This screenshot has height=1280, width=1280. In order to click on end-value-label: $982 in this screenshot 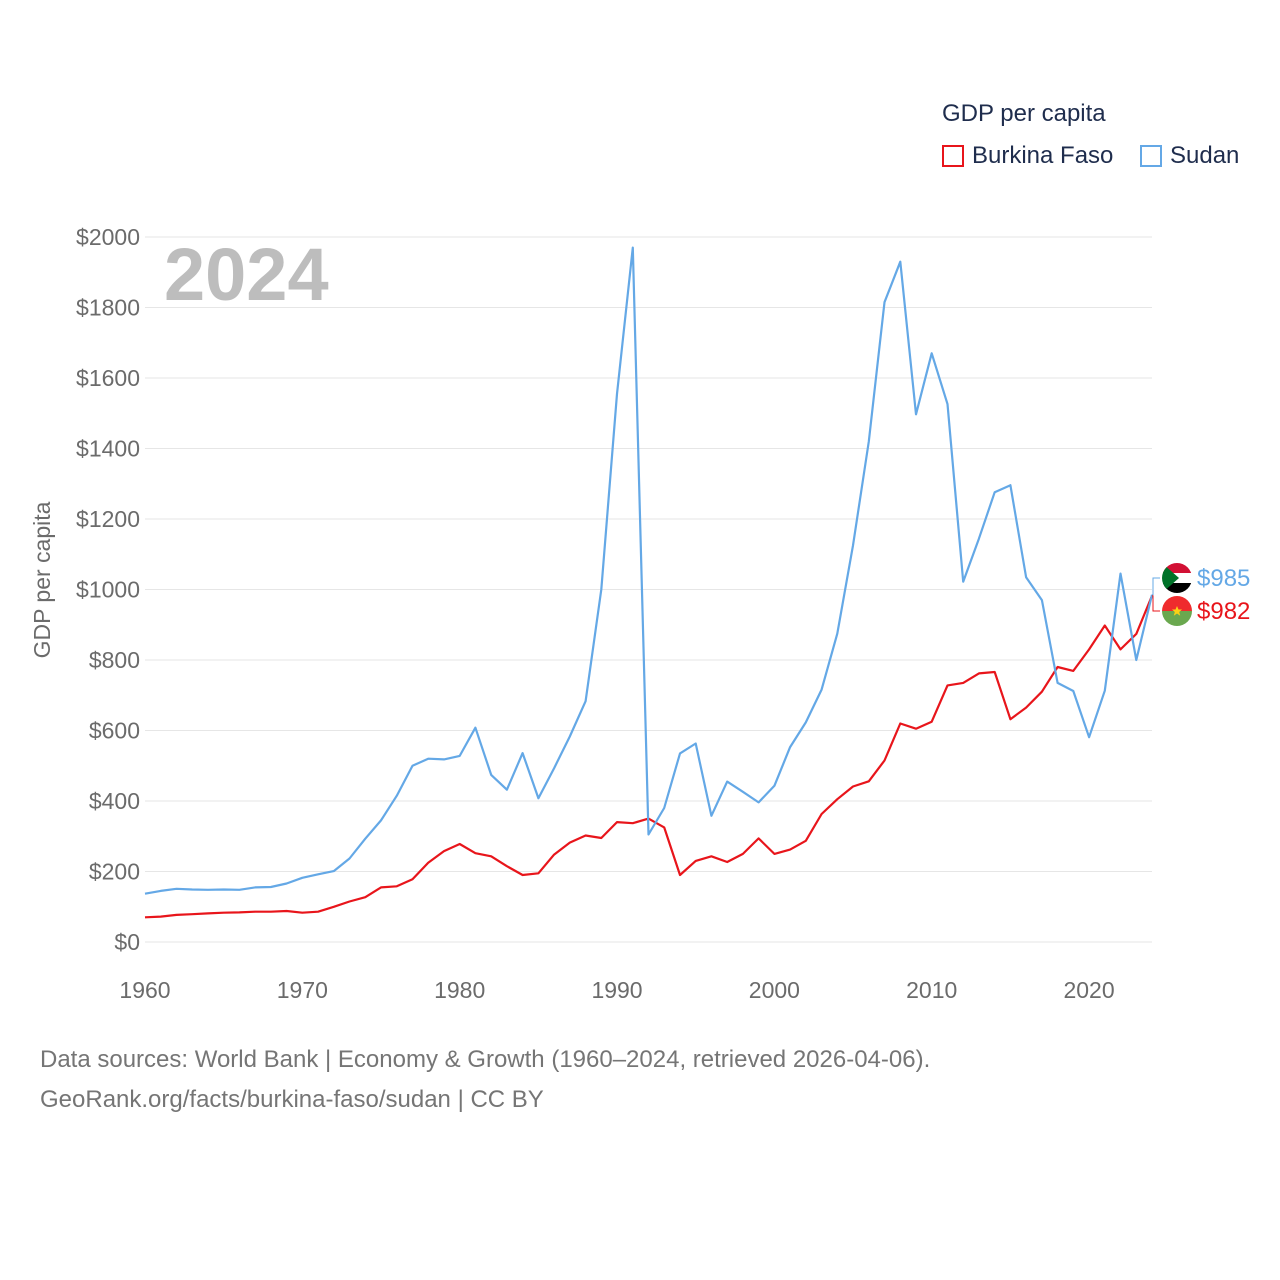, I will do `click(1223, 611)`.